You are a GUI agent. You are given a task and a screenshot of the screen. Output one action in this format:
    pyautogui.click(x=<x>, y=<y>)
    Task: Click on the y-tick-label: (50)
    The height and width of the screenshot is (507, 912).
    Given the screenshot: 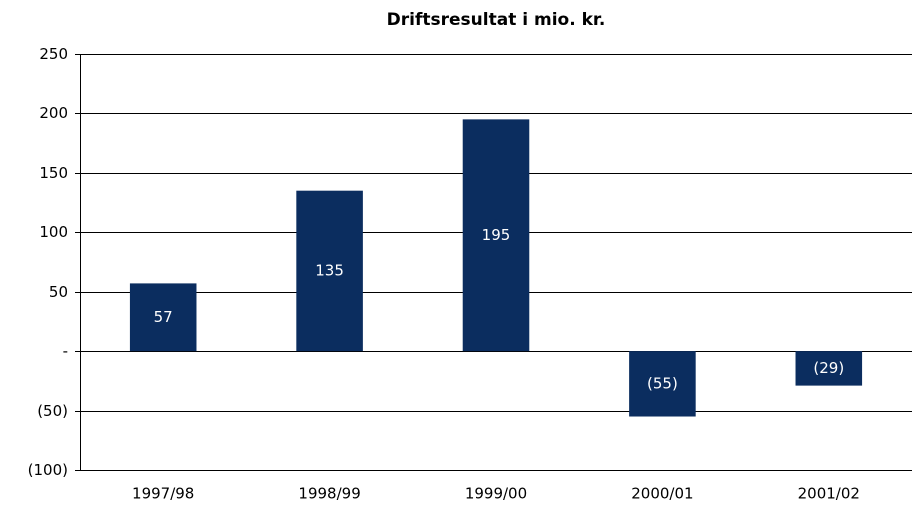 What is the action you would take?
    pyautogui.click(x=52, y=411)
    